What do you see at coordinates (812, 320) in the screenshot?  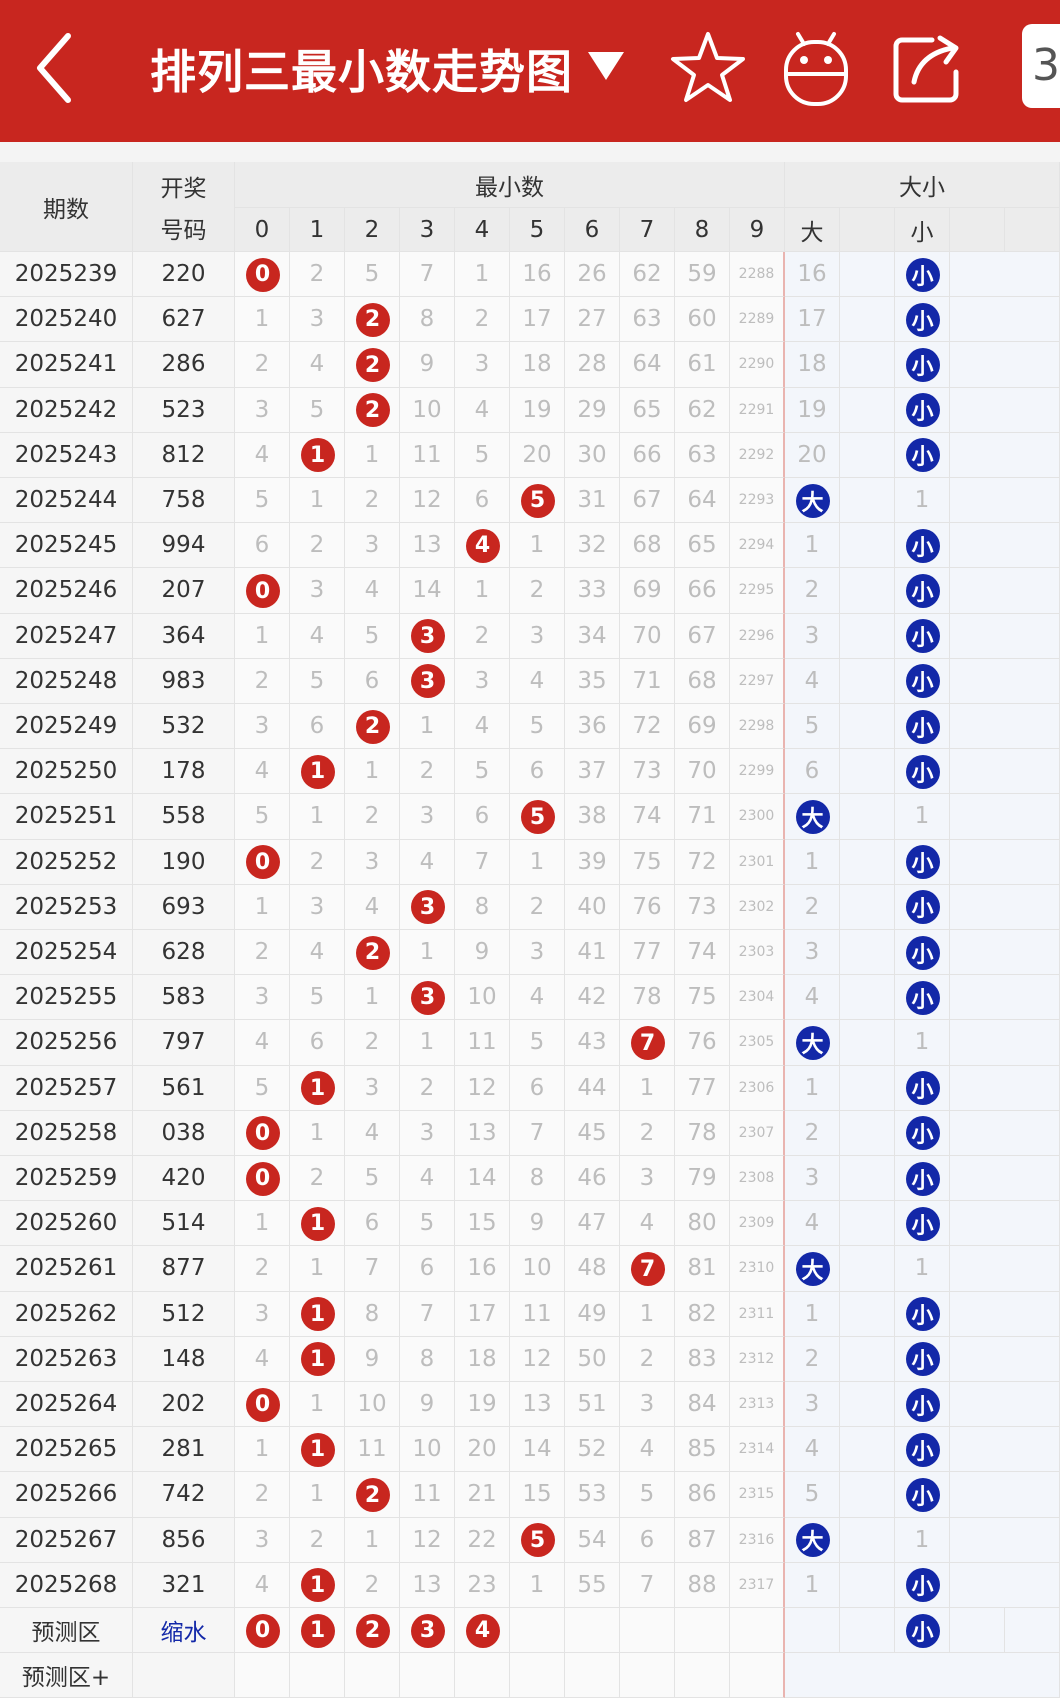 I see `size-big-cell: 17` at bounding box center [812, 320].